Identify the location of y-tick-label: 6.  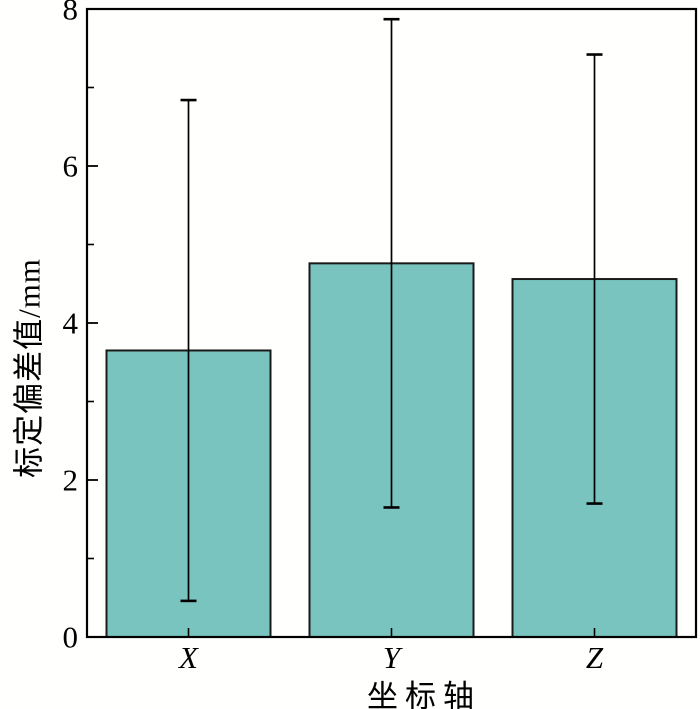
(71, 166).